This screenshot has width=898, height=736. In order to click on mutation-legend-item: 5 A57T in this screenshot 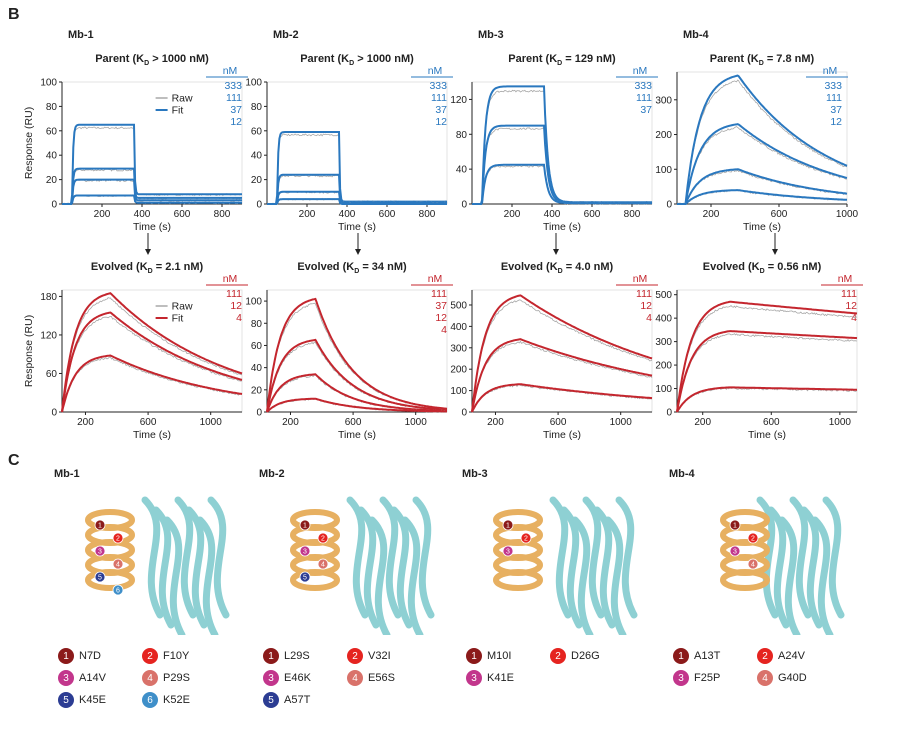, I will do `click(286, 700)`.